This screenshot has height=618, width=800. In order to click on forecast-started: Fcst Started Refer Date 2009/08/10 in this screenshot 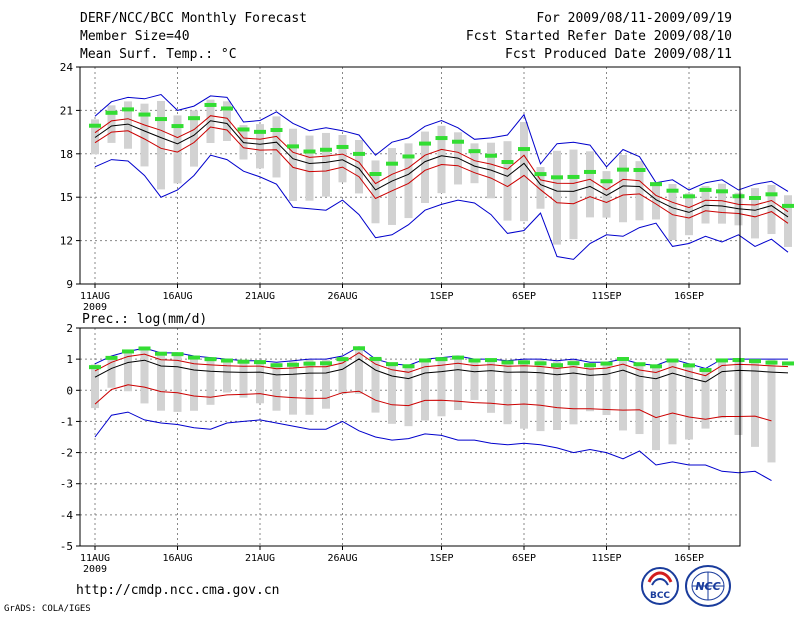, I will do `click(598, 36)`.